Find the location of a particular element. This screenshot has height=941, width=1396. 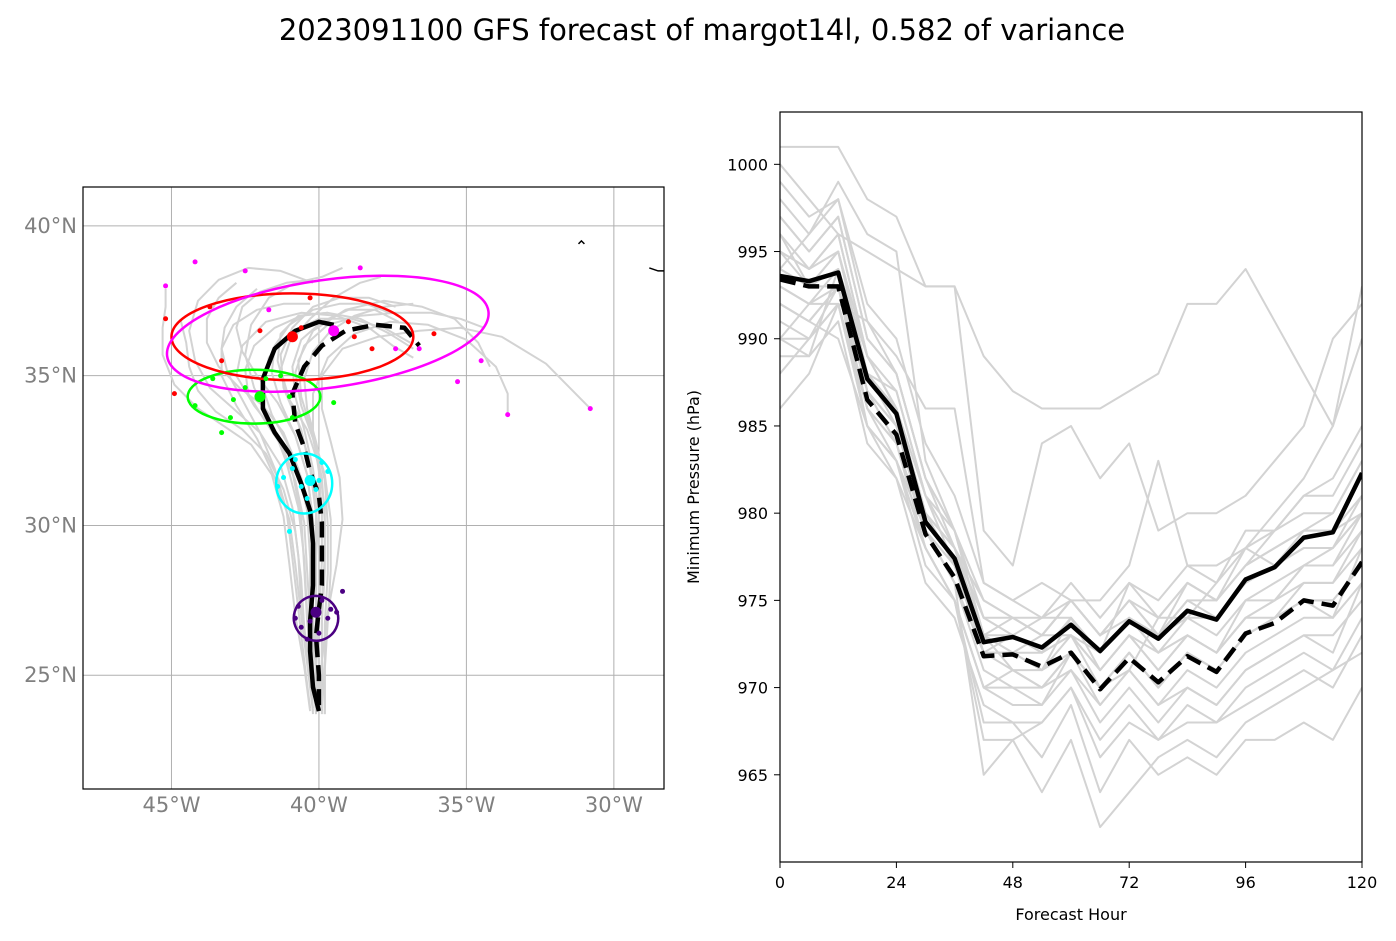

y-tick-label: 990 is located at coordinates (752, 339).